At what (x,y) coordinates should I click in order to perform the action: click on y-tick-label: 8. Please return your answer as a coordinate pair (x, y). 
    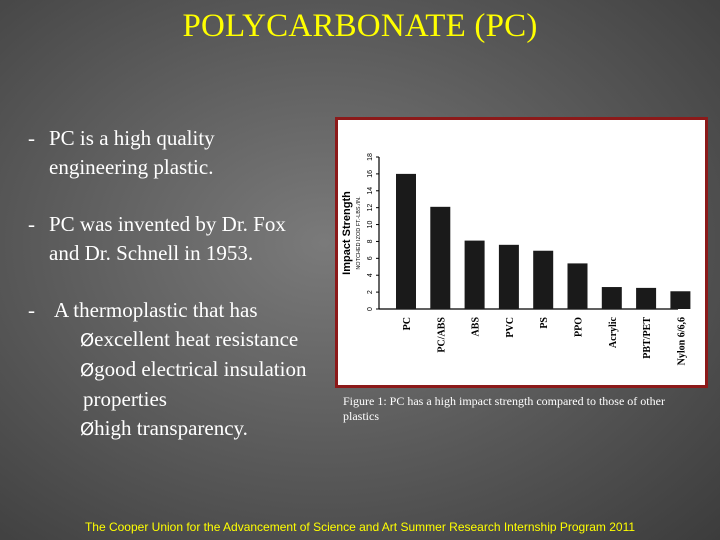
    Looking at the image, I should click on (370, 241).